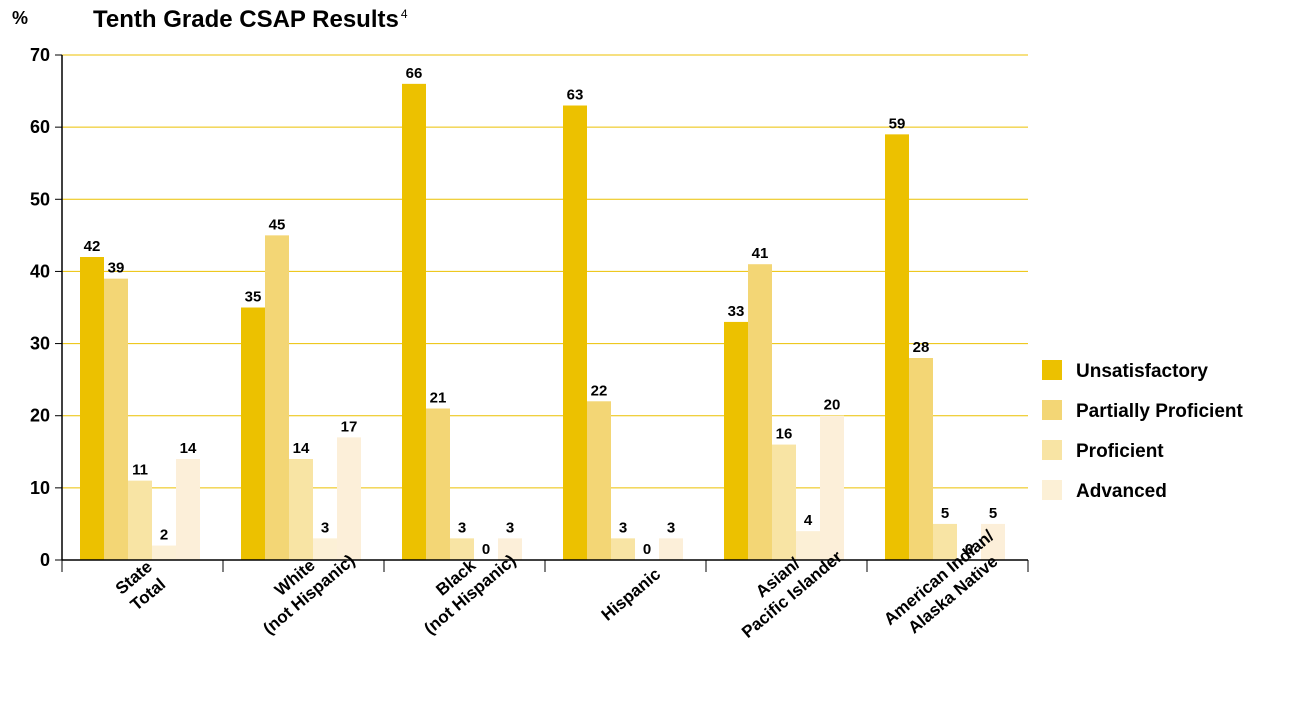 The image size is (1310, 722). What do you see at coordinates (784, 434) in the screenshot?
I see `data-label: 16` at bounding box center [784, 434].